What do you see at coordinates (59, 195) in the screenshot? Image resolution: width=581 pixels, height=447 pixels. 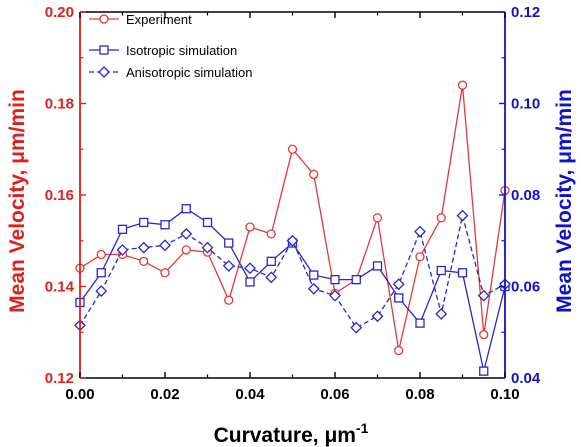 I see `left-y-tick-label: 0.16` at bounding box center [59, 195].